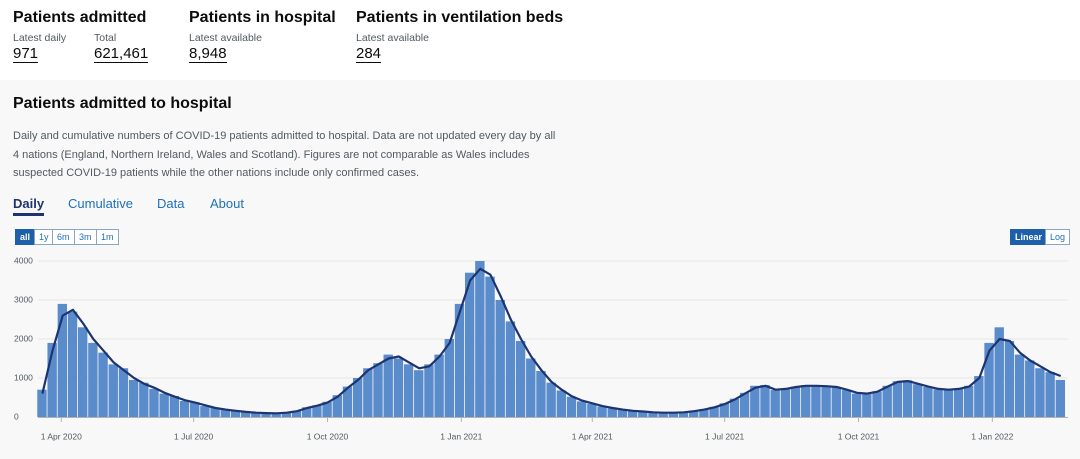 This screenshot has width=1080, height=459. Describe the element at coordinates (107, 237) in the screenshot. I see `range-button: 1m` at that location.